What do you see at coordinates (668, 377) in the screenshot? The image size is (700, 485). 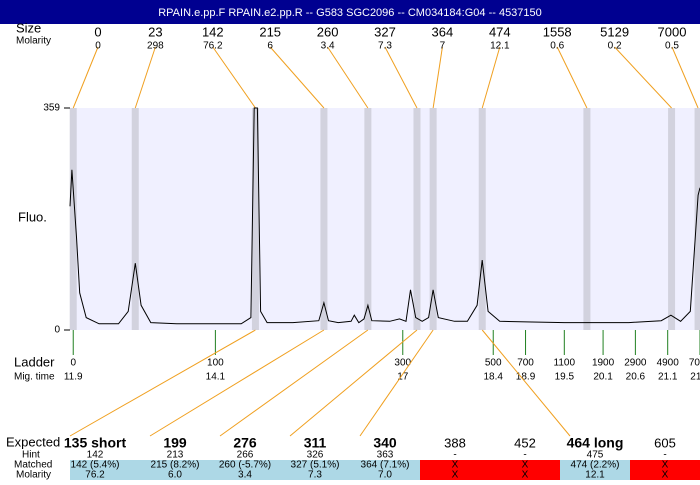 I see `ladder-time: 21.1` at bounding box center [668, 377].